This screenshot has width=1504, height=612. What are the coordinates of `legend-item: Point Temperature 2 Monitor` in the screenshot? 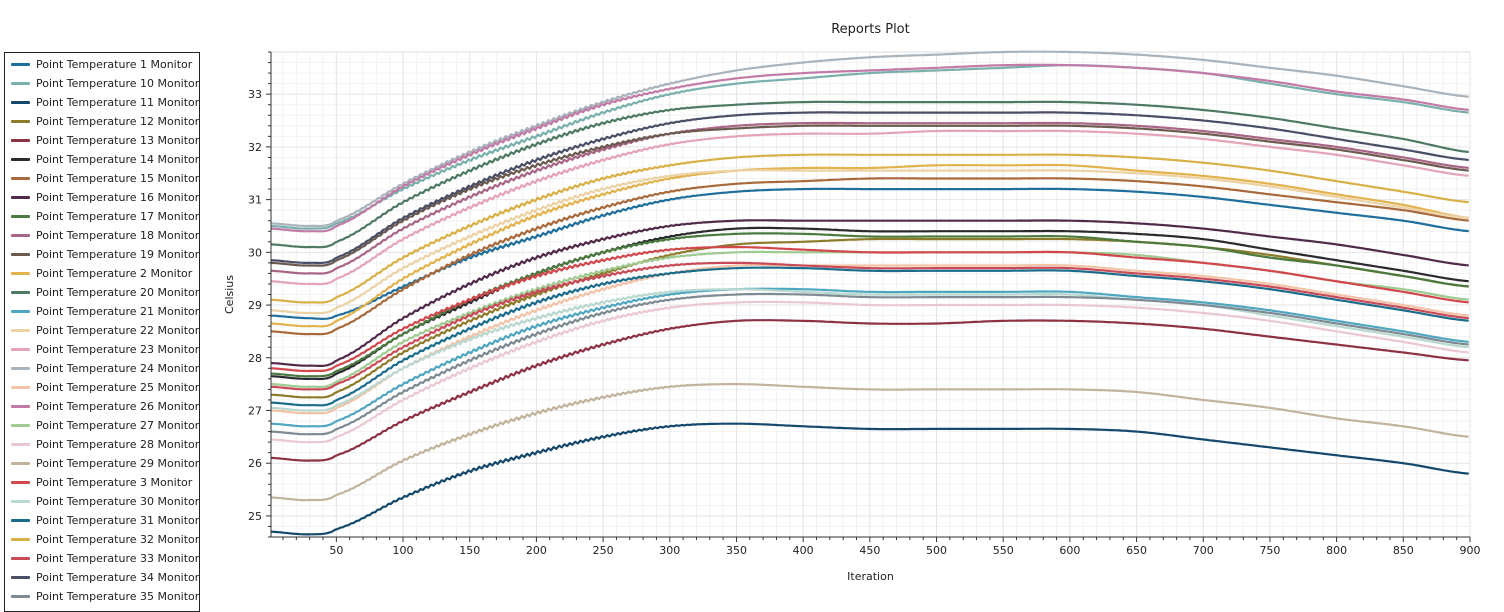 It's located at (101, 273).